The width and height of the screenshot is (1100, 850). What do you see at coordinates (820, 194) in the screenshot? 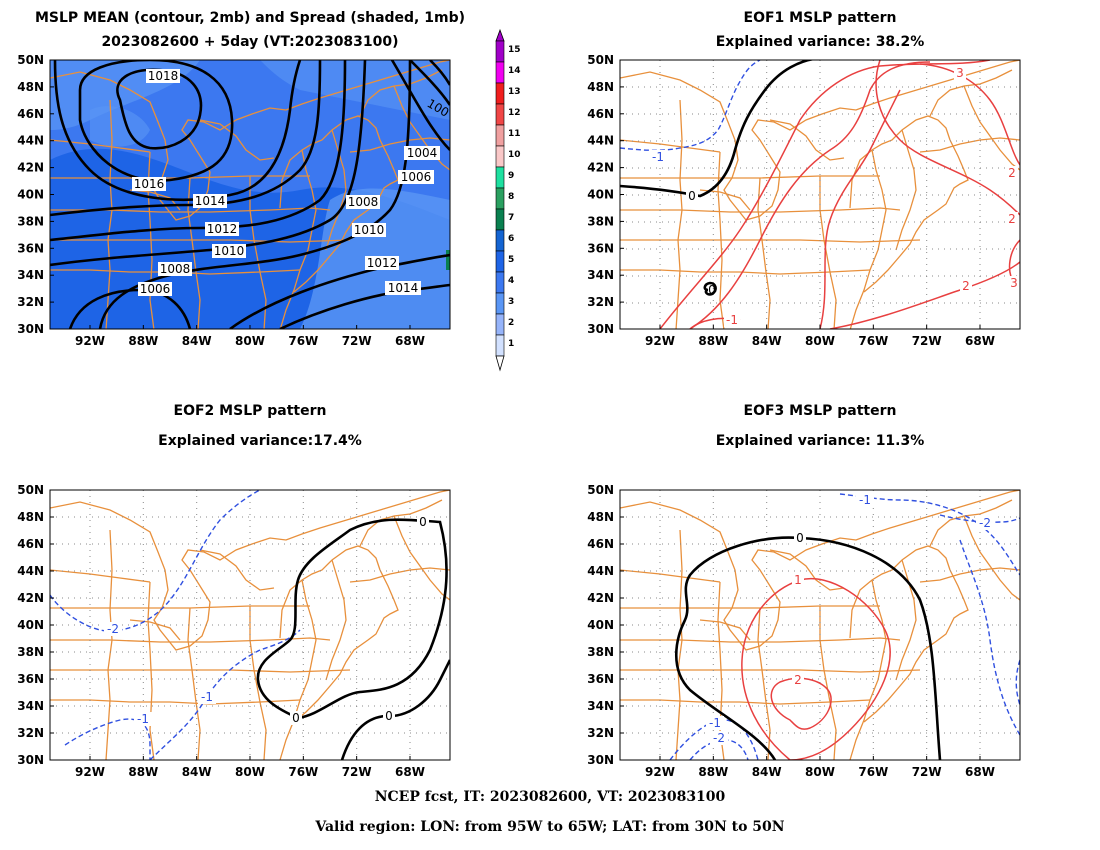
I see `eof1-map-panel: 0 -1 3 2 2 -1 2 3 0` at bounding box center [820, 194].